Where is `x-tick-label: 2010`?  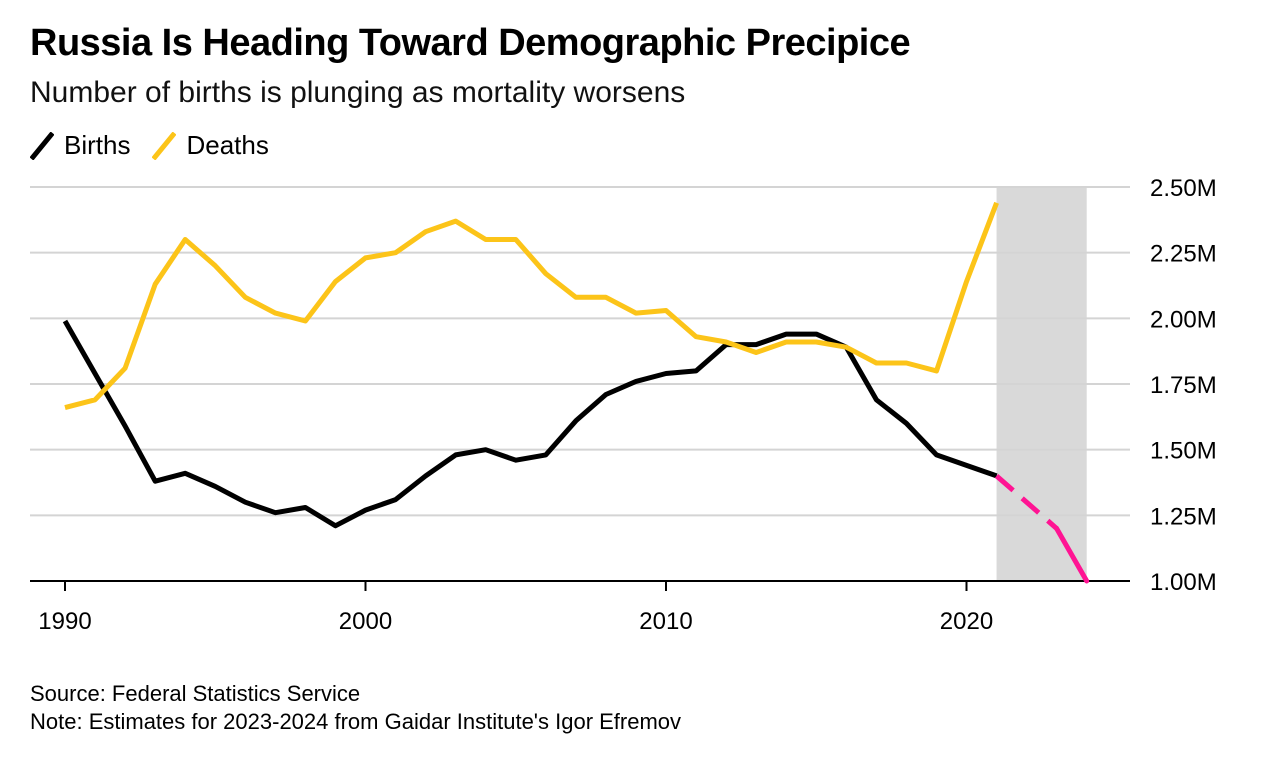
x-tick-label: 2010 is located at coordinates (665, 621).